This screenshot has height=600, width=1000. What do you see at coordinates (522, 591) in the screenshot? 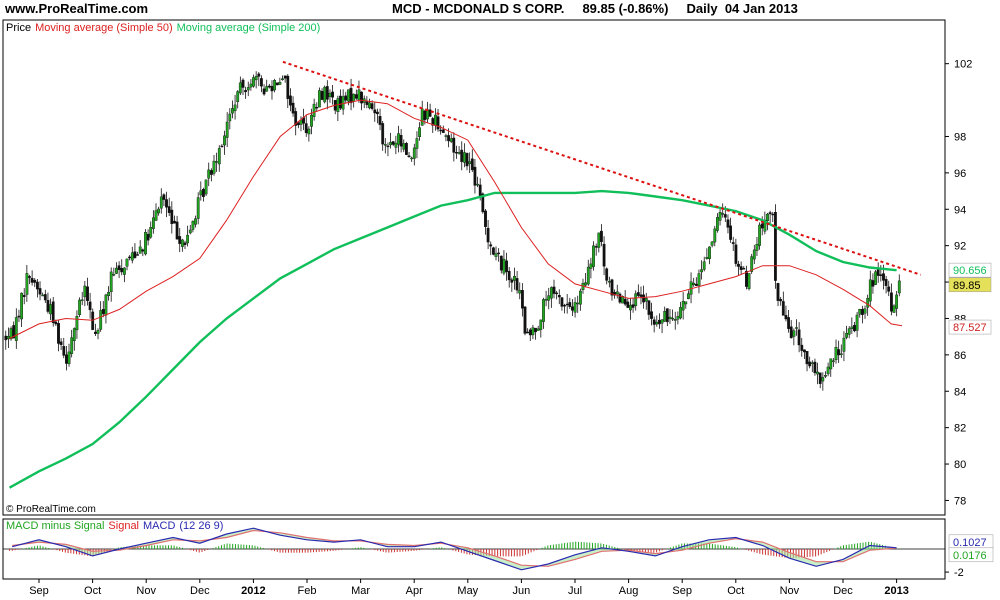
I see `x-tick-label: Jun` at bounding box center [522, 591].